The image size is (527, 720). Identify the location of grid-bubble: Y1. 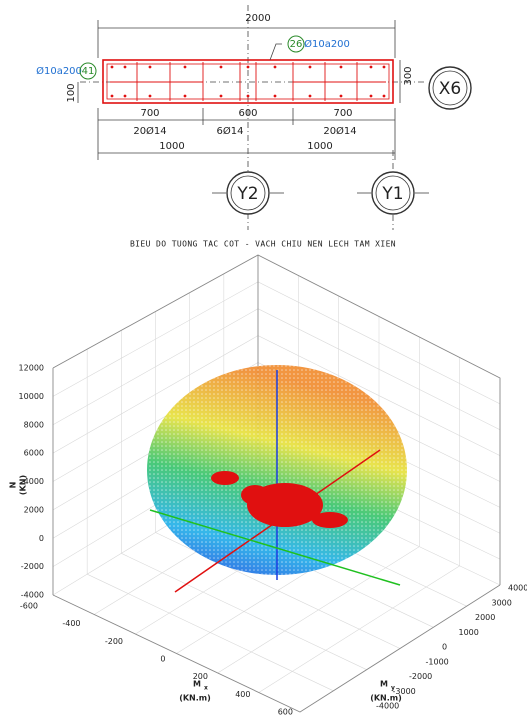
(392, 194).